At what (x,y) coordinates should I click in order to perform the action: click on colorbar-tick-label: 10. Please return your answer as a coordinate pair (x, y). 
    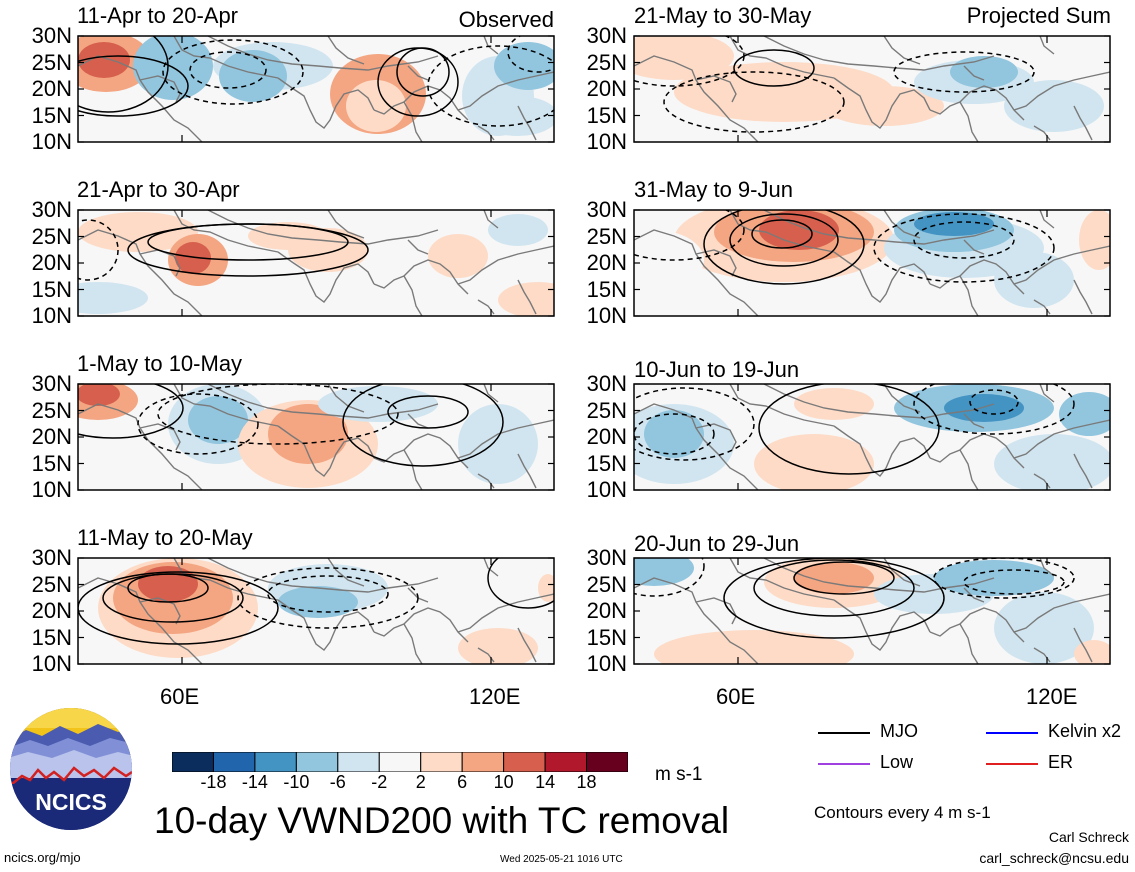
    Looking at the image, I should click on (503, 782).